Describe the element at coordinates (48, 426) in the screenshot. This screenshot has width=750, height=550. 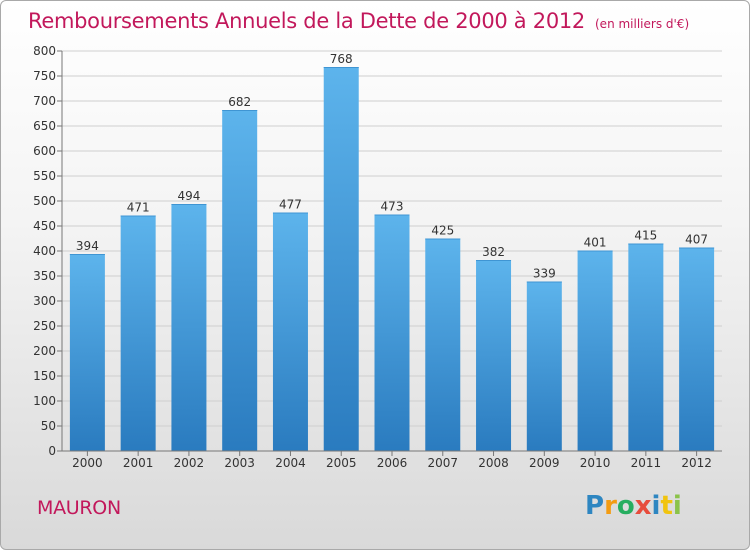
I see `y-tick-label: 50` at that location.